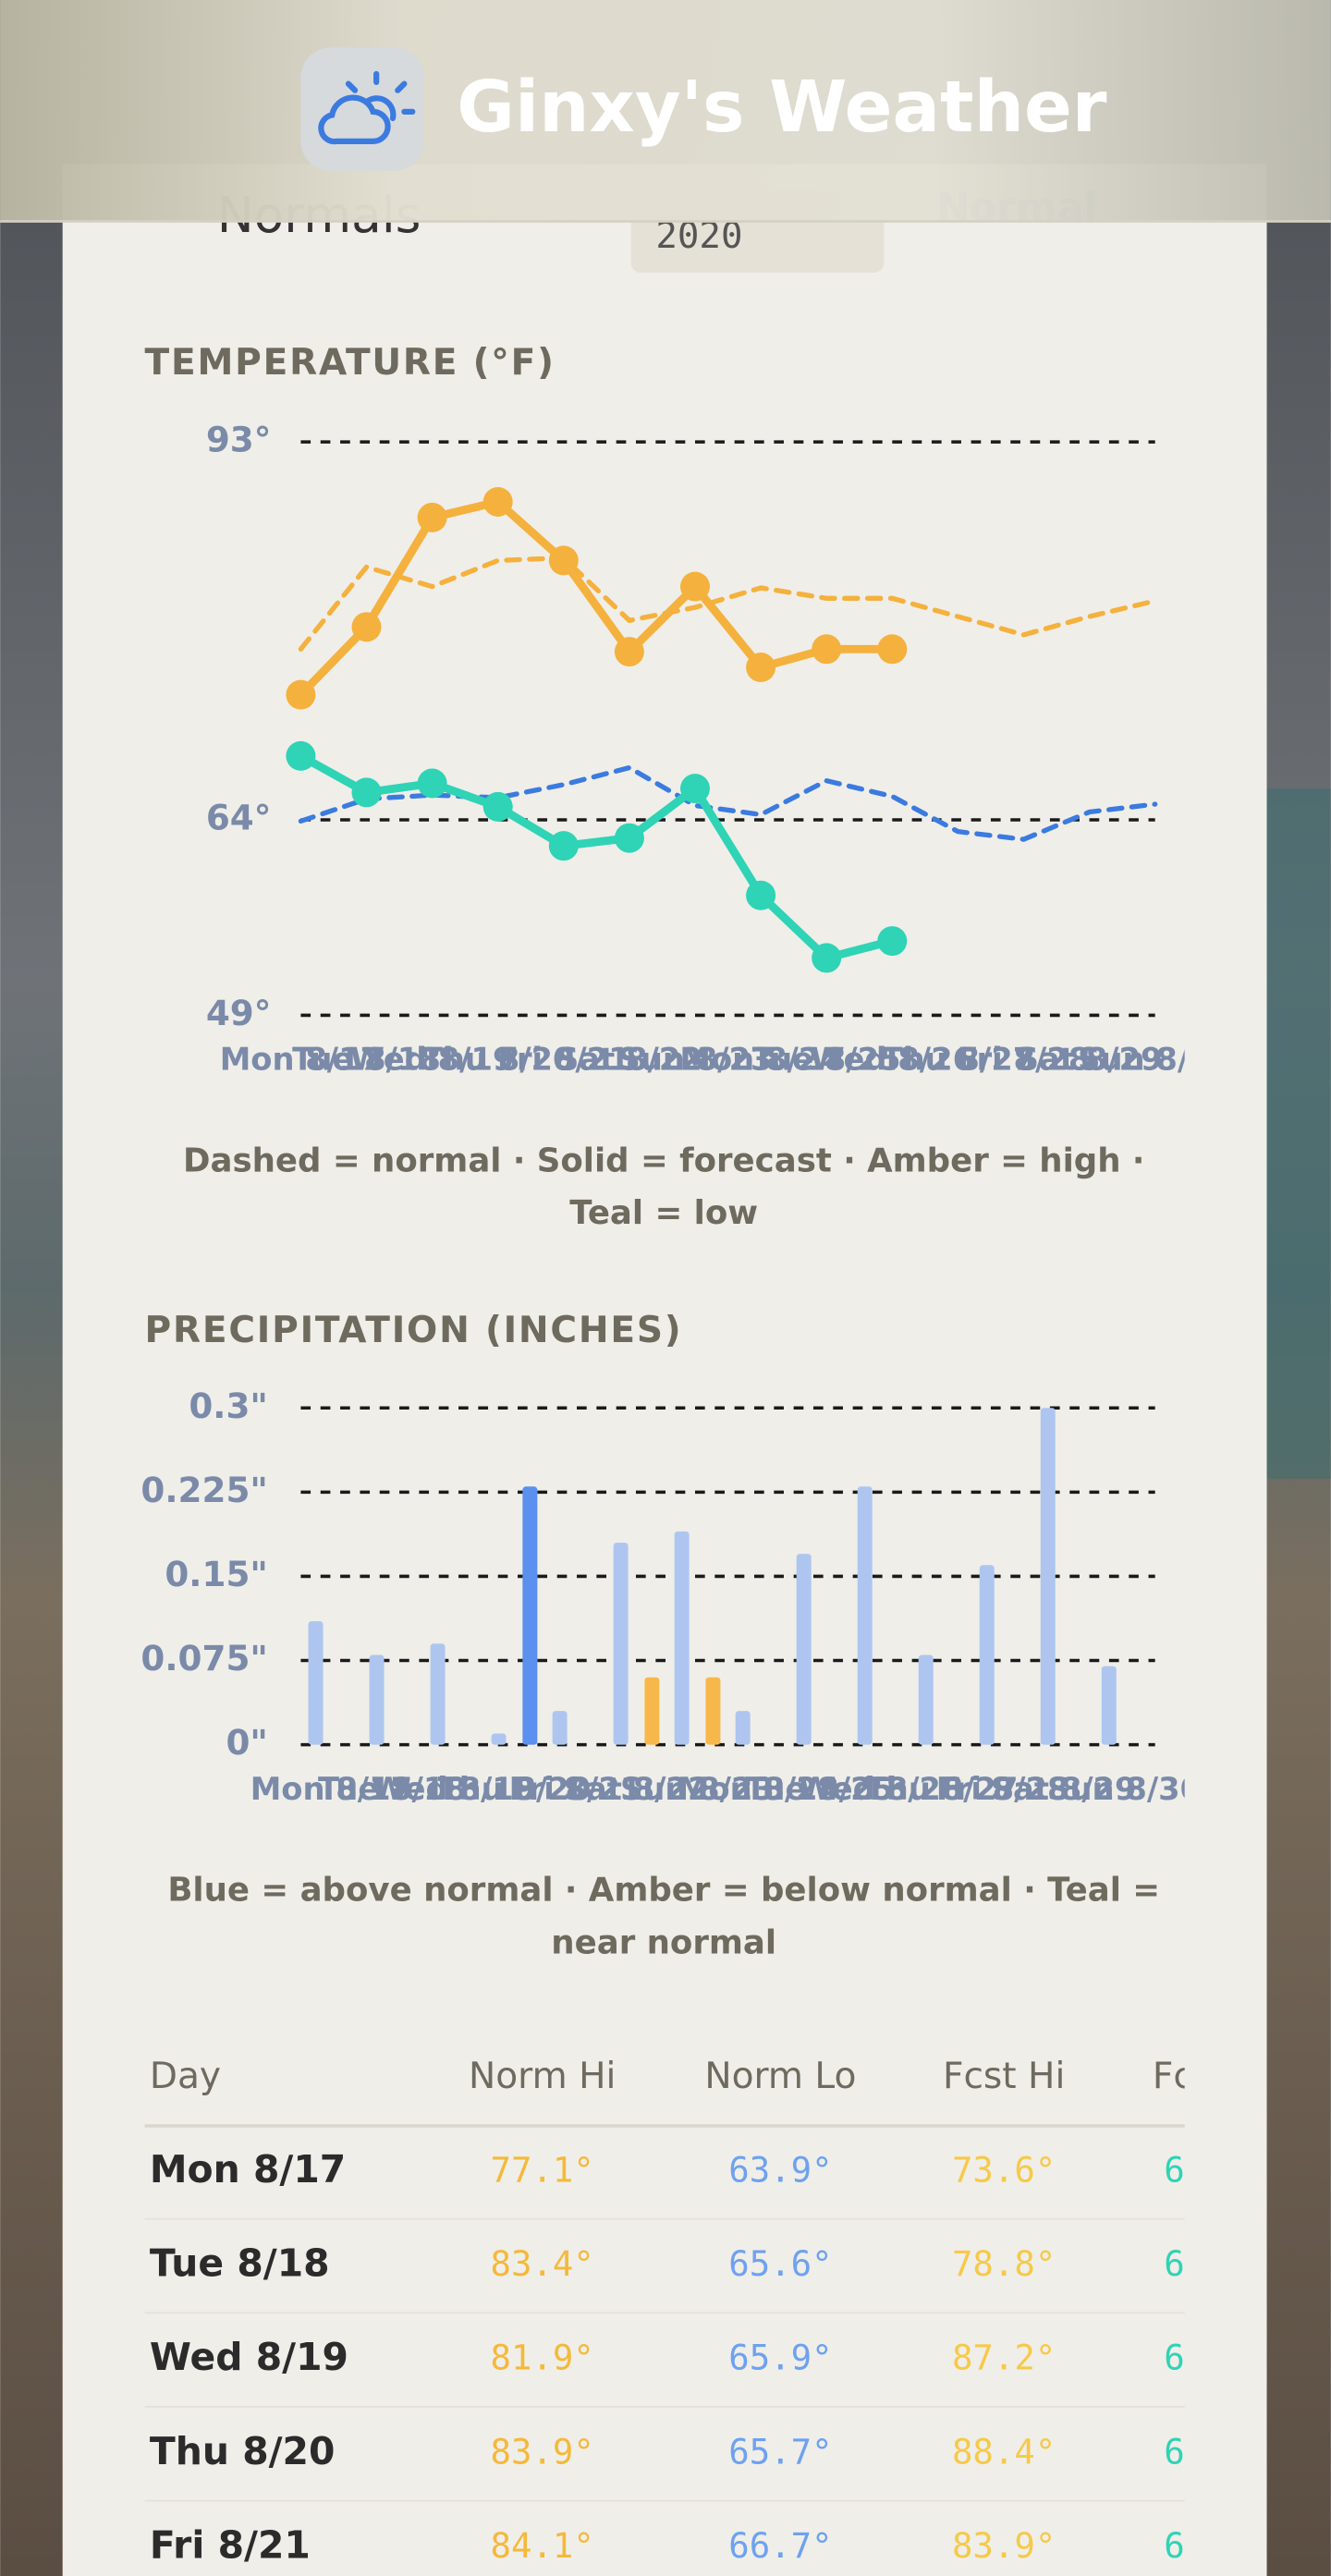 The width and height of the screenshot is (1331, 2576). What do you see at coordinates (542, 2263) in the screenshot?
I see `table-value: 83.4°` at bounding box center [542, 2263].